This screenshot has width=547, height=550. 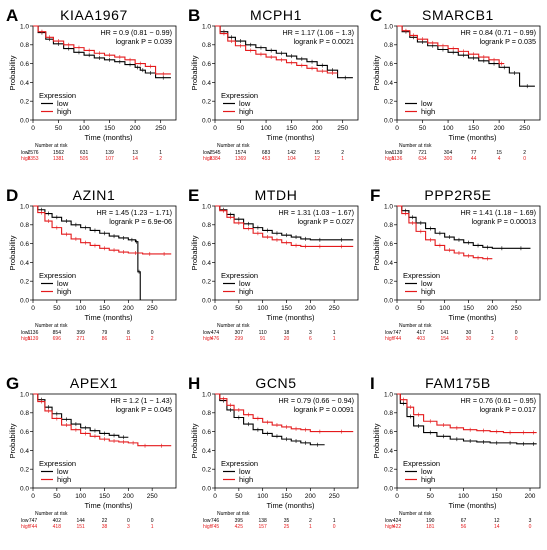 What do you see at coordinates (428, 479) in the screenshot?
I see `legend-label-high: high` at bounding box center [428, 479].